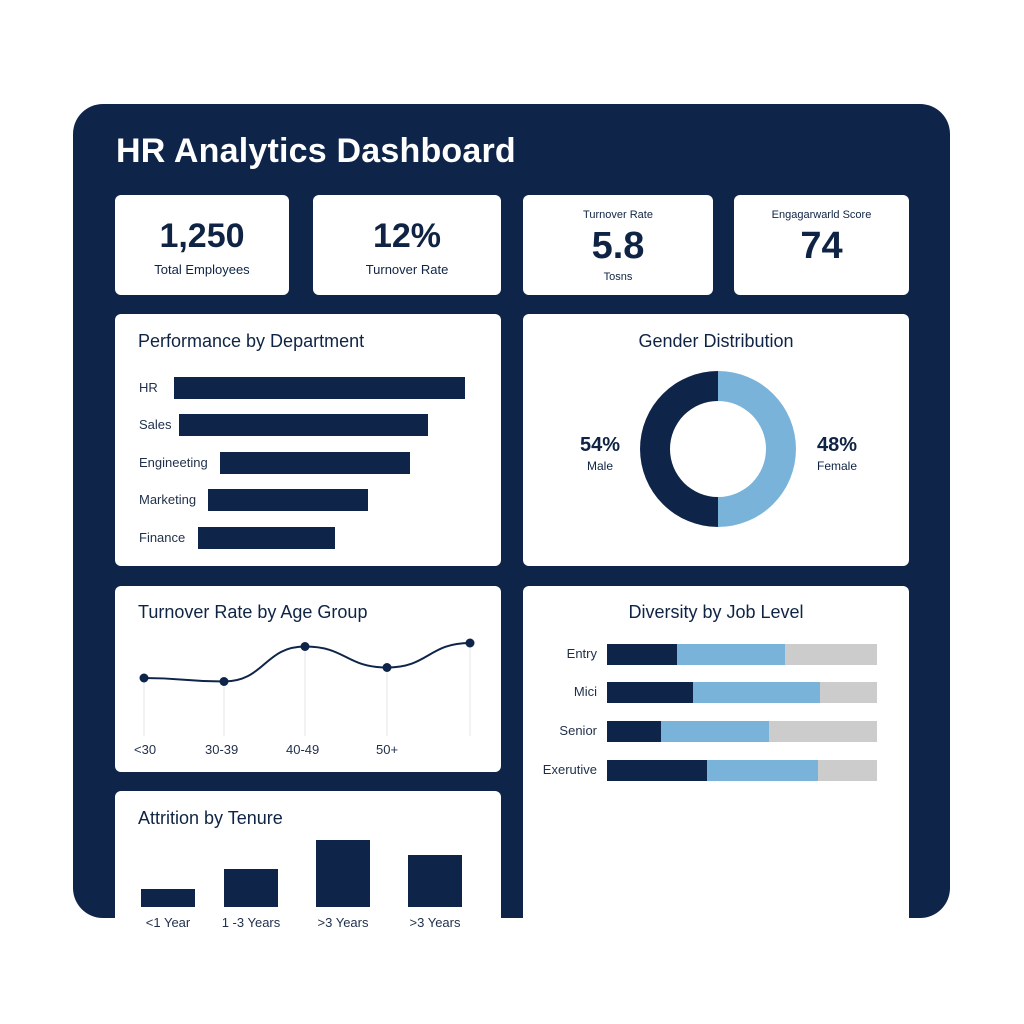 The image size is (1024, 1024). I want to click on kpi-sub-label: Tosns, so click(618, 277).